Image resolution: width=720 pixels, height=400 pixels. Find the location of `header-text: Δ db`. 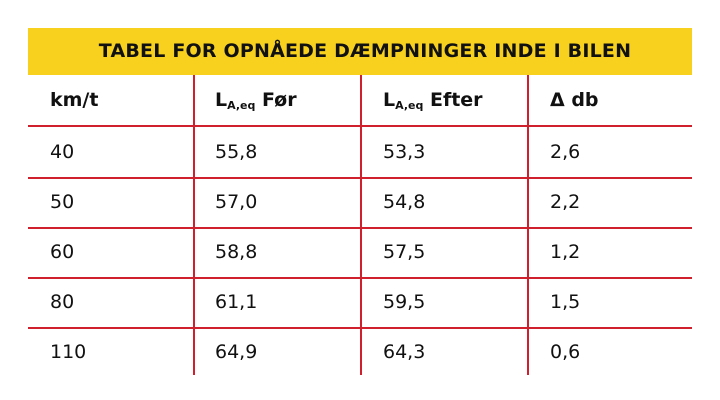

header-text: Δ db is located at coordinates (574, 100).